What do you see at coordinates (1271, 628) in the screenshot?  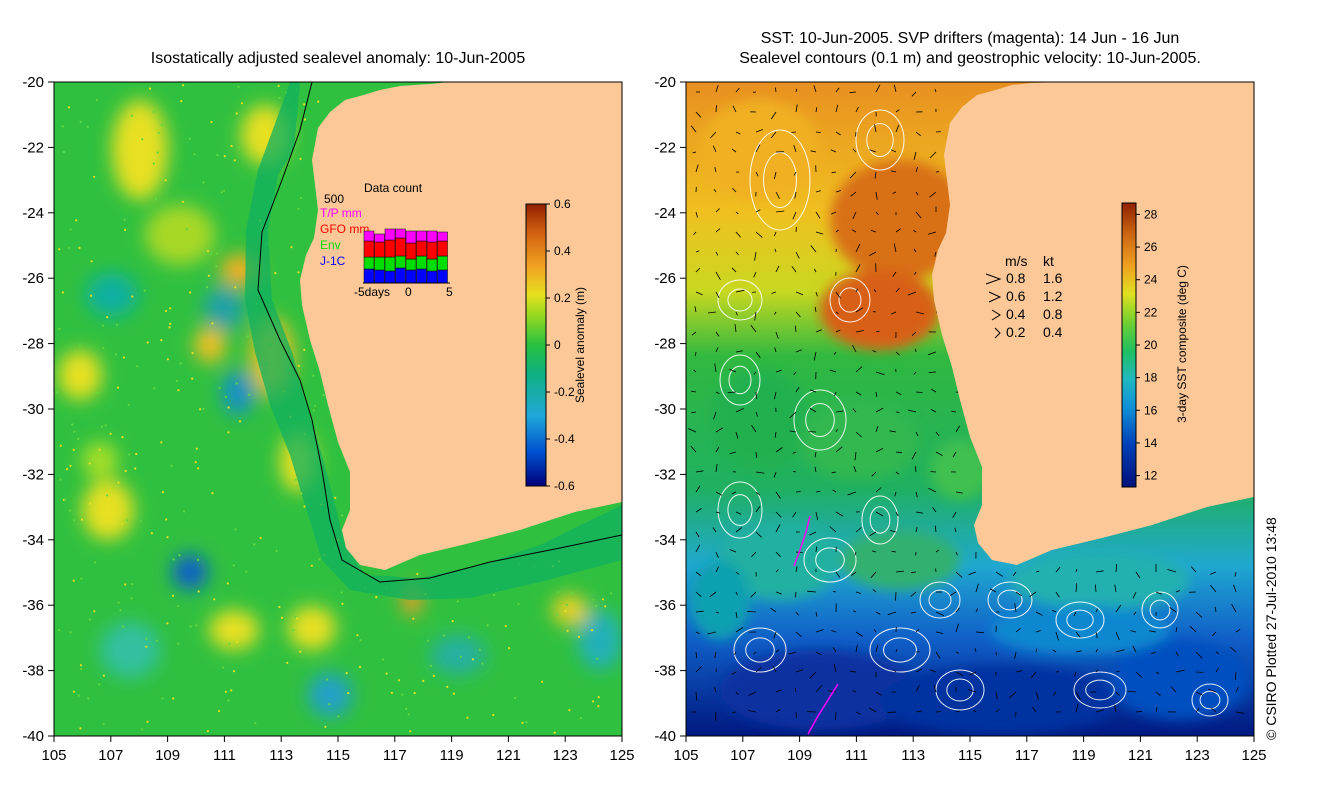 I see `plot-credit: © CSIRO Plotted 27-Jul-2010 13:48` at bounding box center [1271, 628].